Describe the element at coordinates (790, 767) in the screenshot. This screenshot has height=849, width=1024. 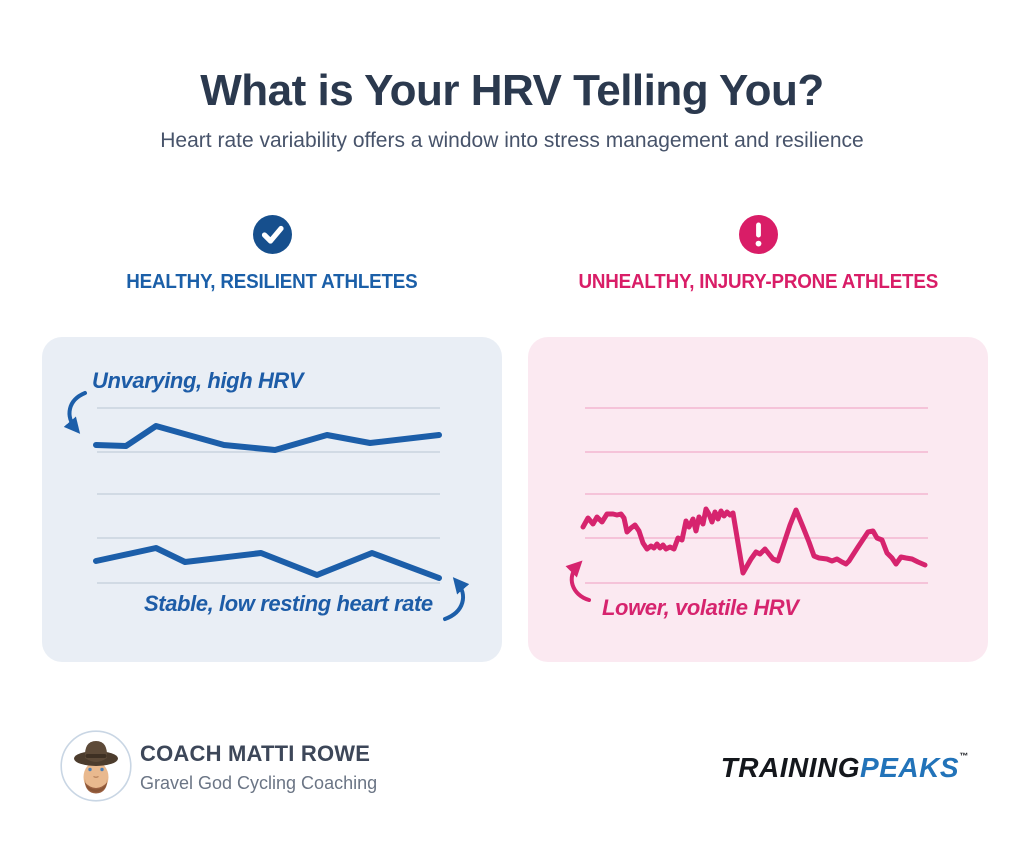
I see `logo-training: TRAINING` at that location.